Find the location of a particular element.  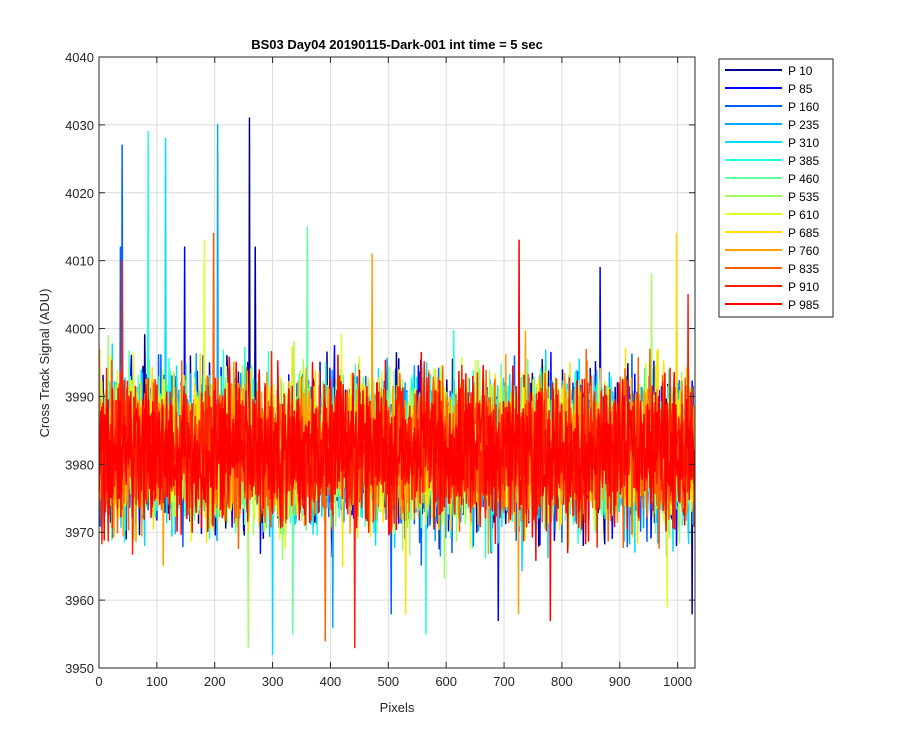

y-axis-label: Cross Track Signal (ADU) is located at coordinates (44, 363).